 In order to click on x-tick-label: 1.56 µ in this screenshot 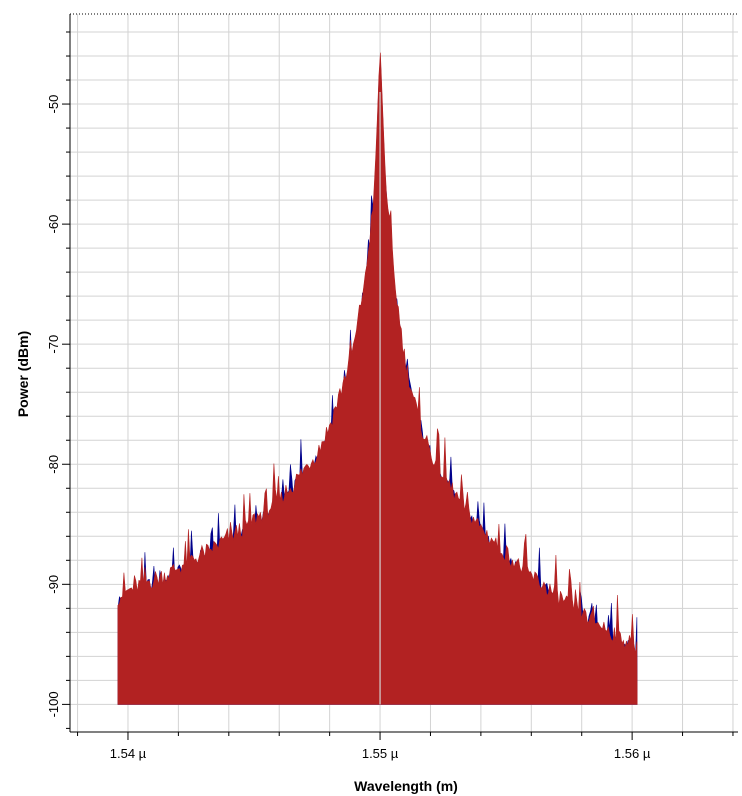, I will do `click(632, 753)`.